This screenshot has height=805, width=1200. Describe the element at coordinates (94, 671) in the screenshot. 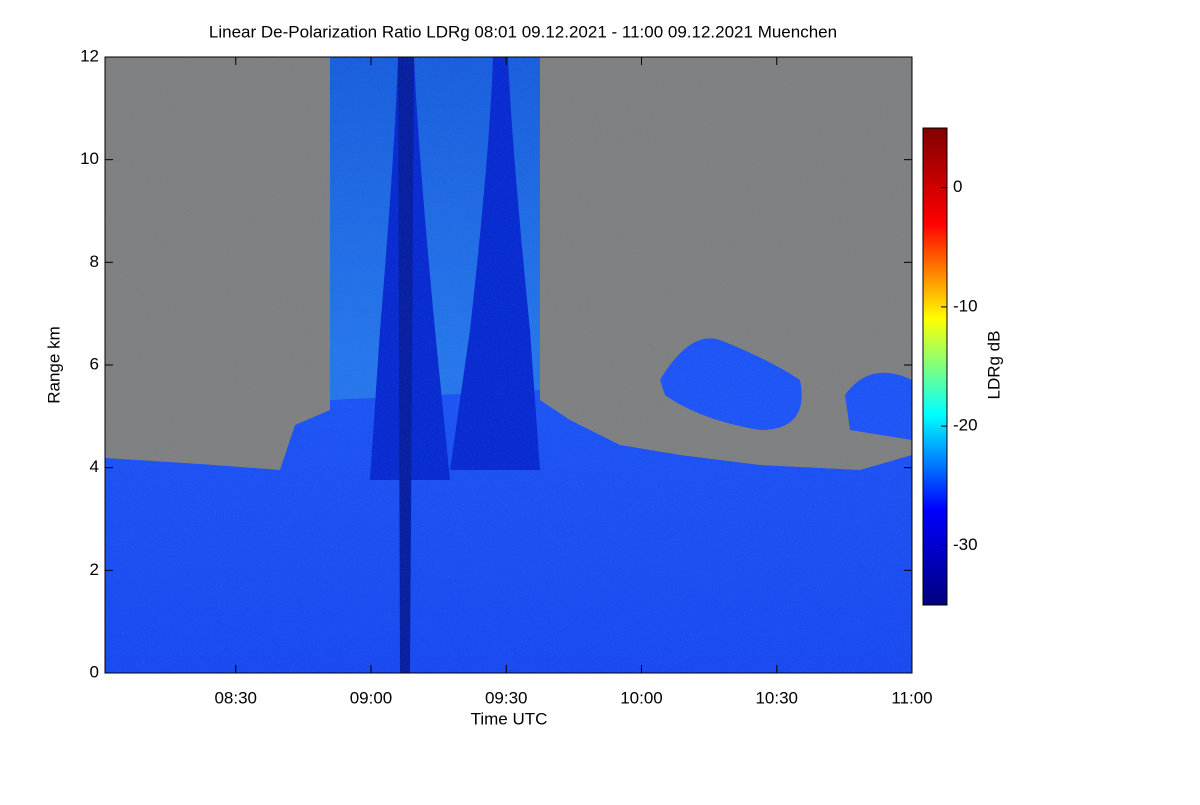

I see `y-tick-label: 0` at that location.